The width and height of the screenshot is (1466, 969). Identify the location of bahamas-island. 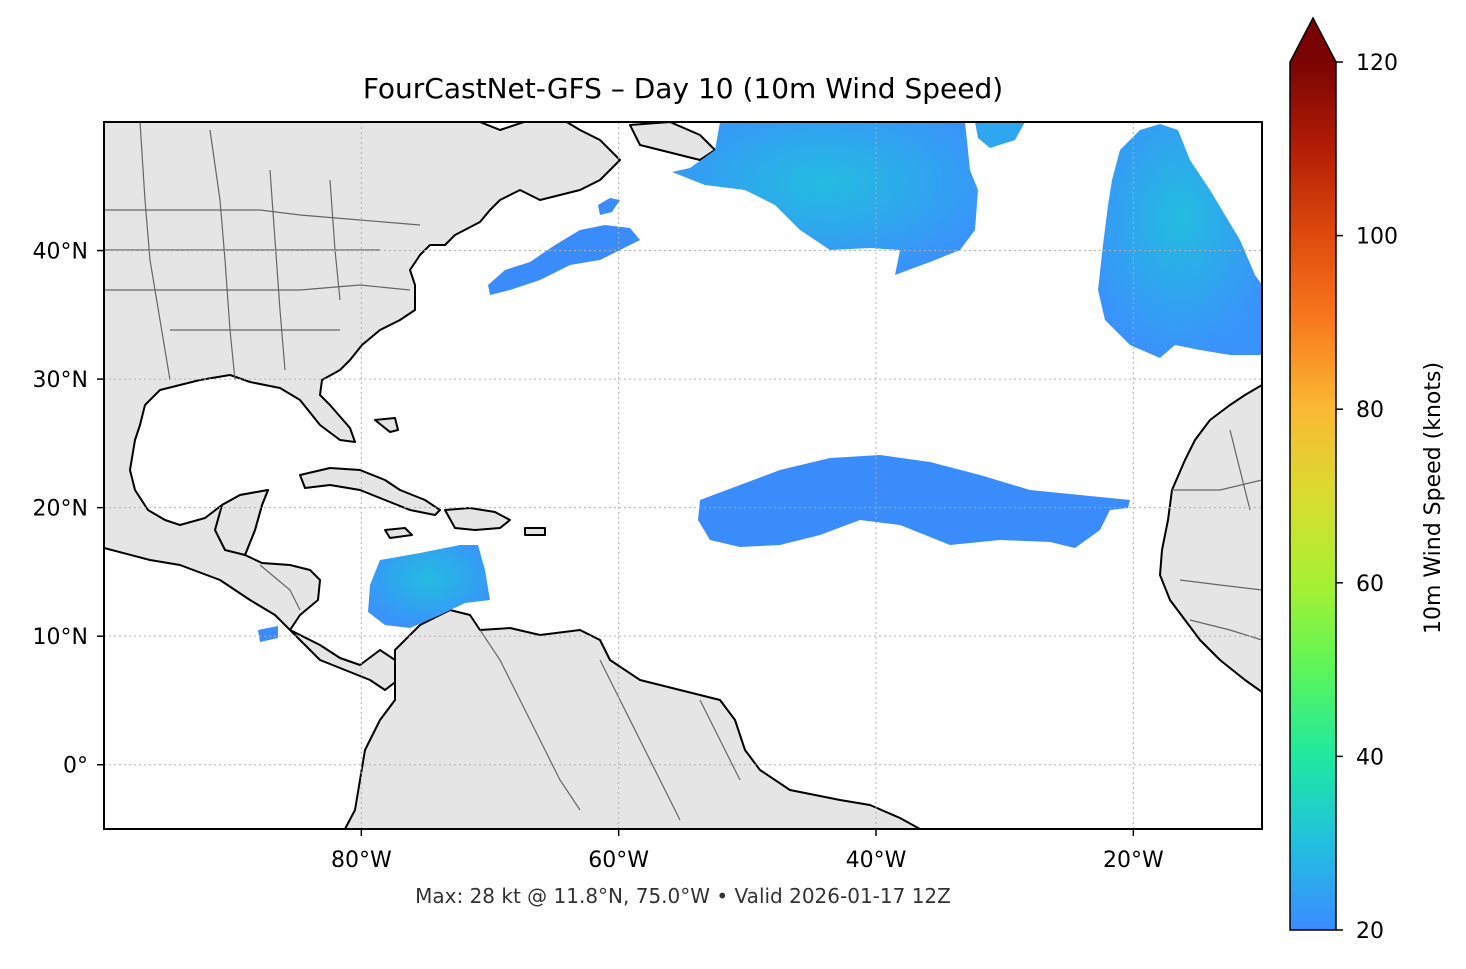
(386, 425).